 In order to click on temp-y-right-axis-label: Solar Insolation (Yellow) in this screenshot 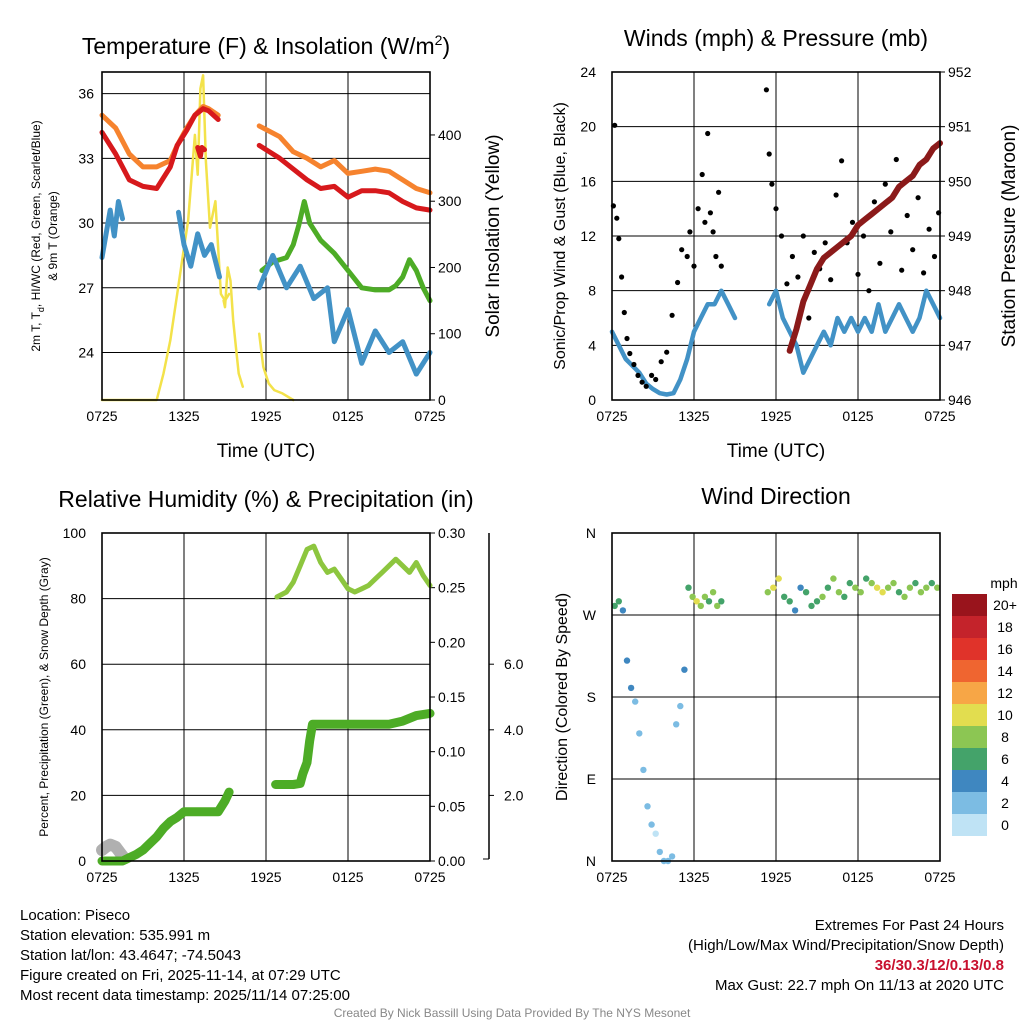, I will do `click(493, 235)`.